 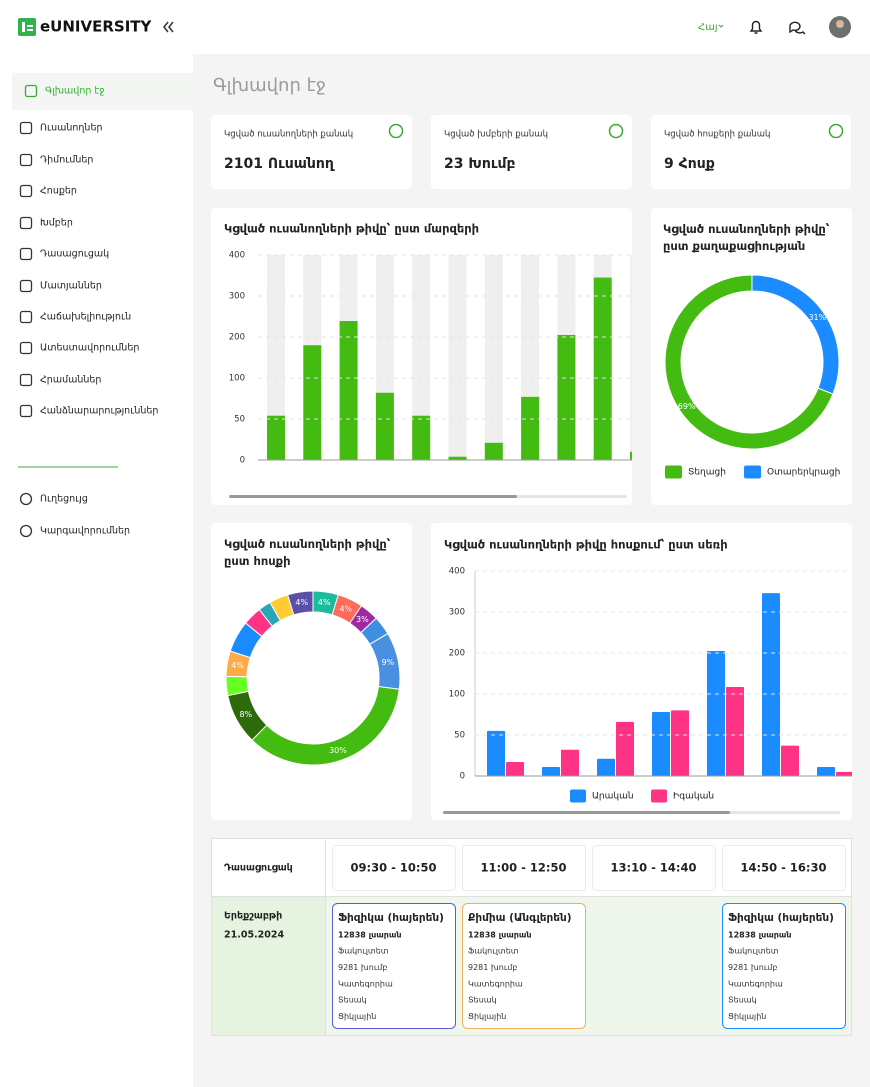 What do you see at coordinates (58, 191) in the screenshot?
I see `nav-item: Հոսքեր` at bounding box center [58, 191].